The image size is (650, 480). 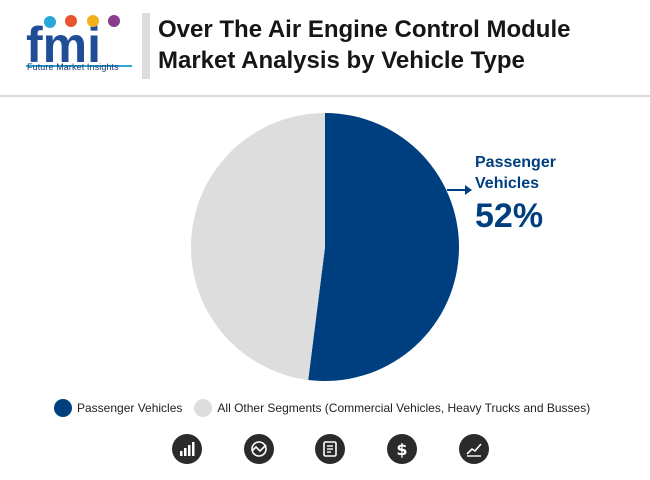 I want to click on footer-icons: $, so click(x=325, y=452).